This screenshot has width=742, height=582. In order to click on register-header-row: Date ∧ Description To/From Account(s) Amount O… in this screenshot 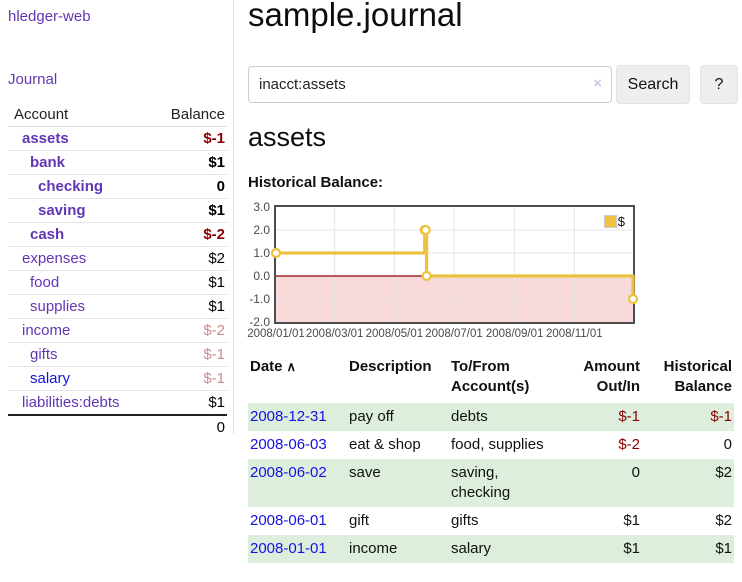, I will do `click(491, 379)`.